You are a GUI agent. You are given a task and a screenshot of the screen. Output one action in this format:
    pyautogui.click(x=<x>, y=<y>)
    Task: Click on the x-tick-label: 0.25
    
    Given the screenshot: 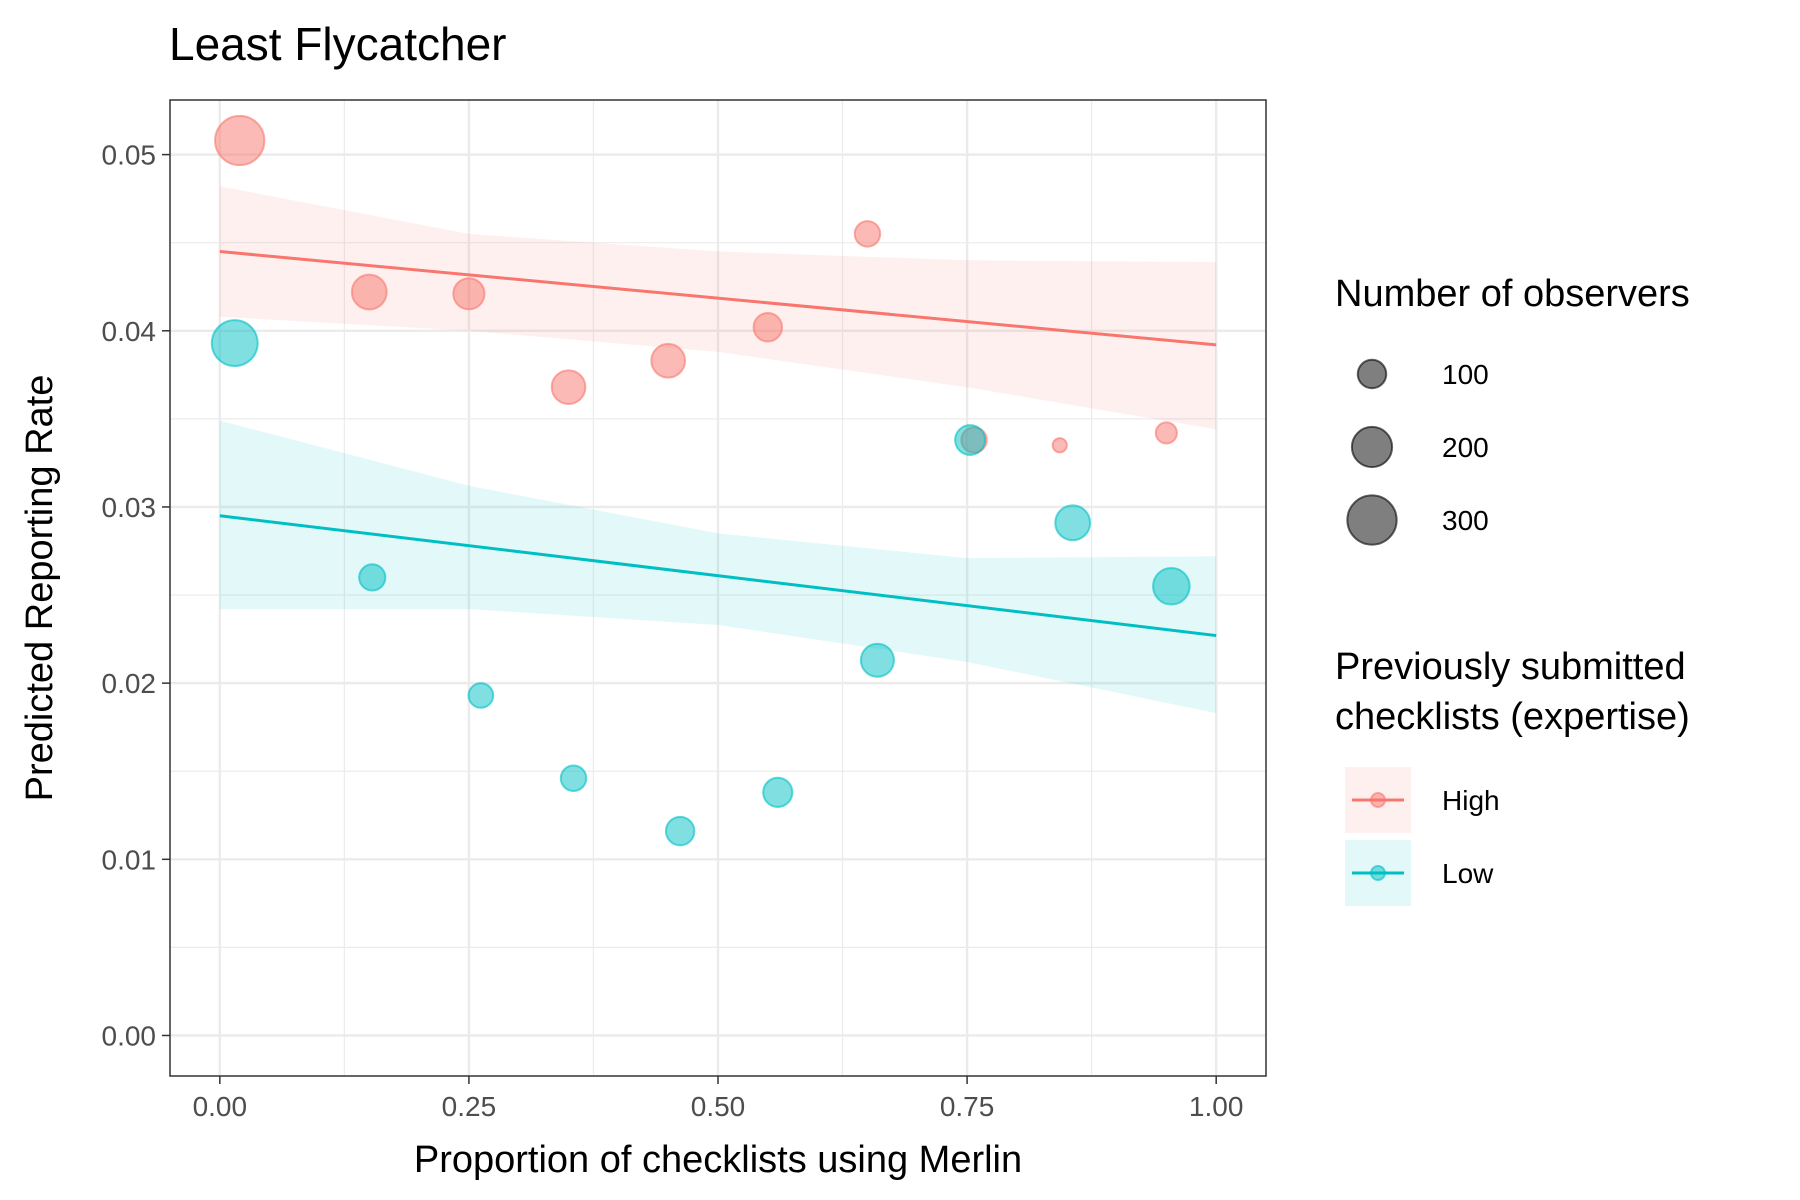 What is the action you would take?
    pyautogui.click(x=469, y=1106)
    